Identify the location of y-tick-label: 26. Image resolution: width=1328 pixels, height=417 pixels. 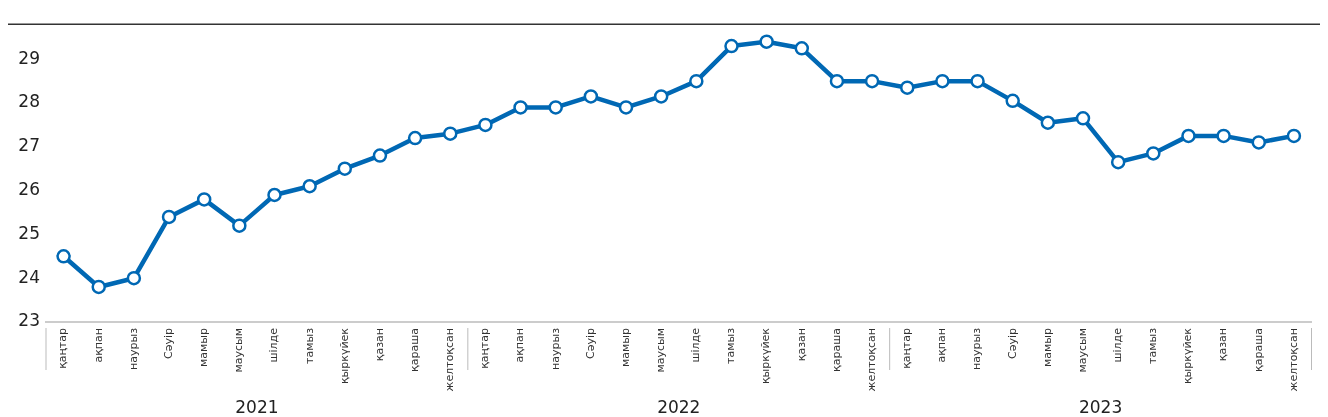
(29, 189).